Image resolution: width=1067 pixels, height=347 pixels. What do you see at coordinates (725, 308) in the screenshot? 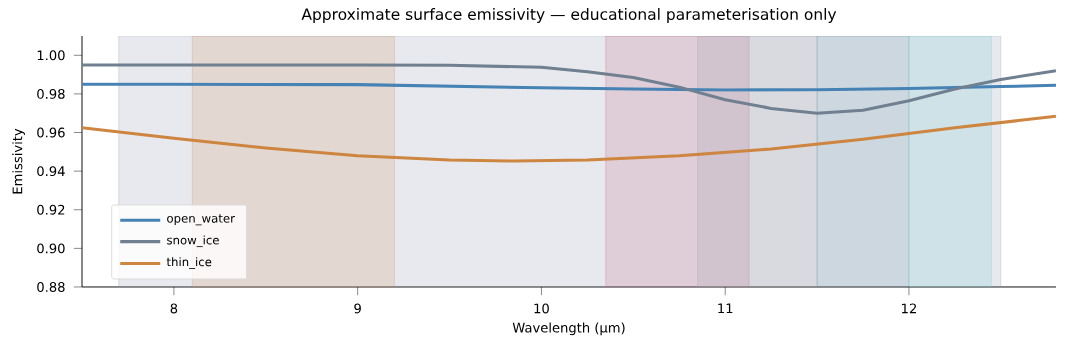
I see `x-tick-label: 11` at bounding box center [725, 308].